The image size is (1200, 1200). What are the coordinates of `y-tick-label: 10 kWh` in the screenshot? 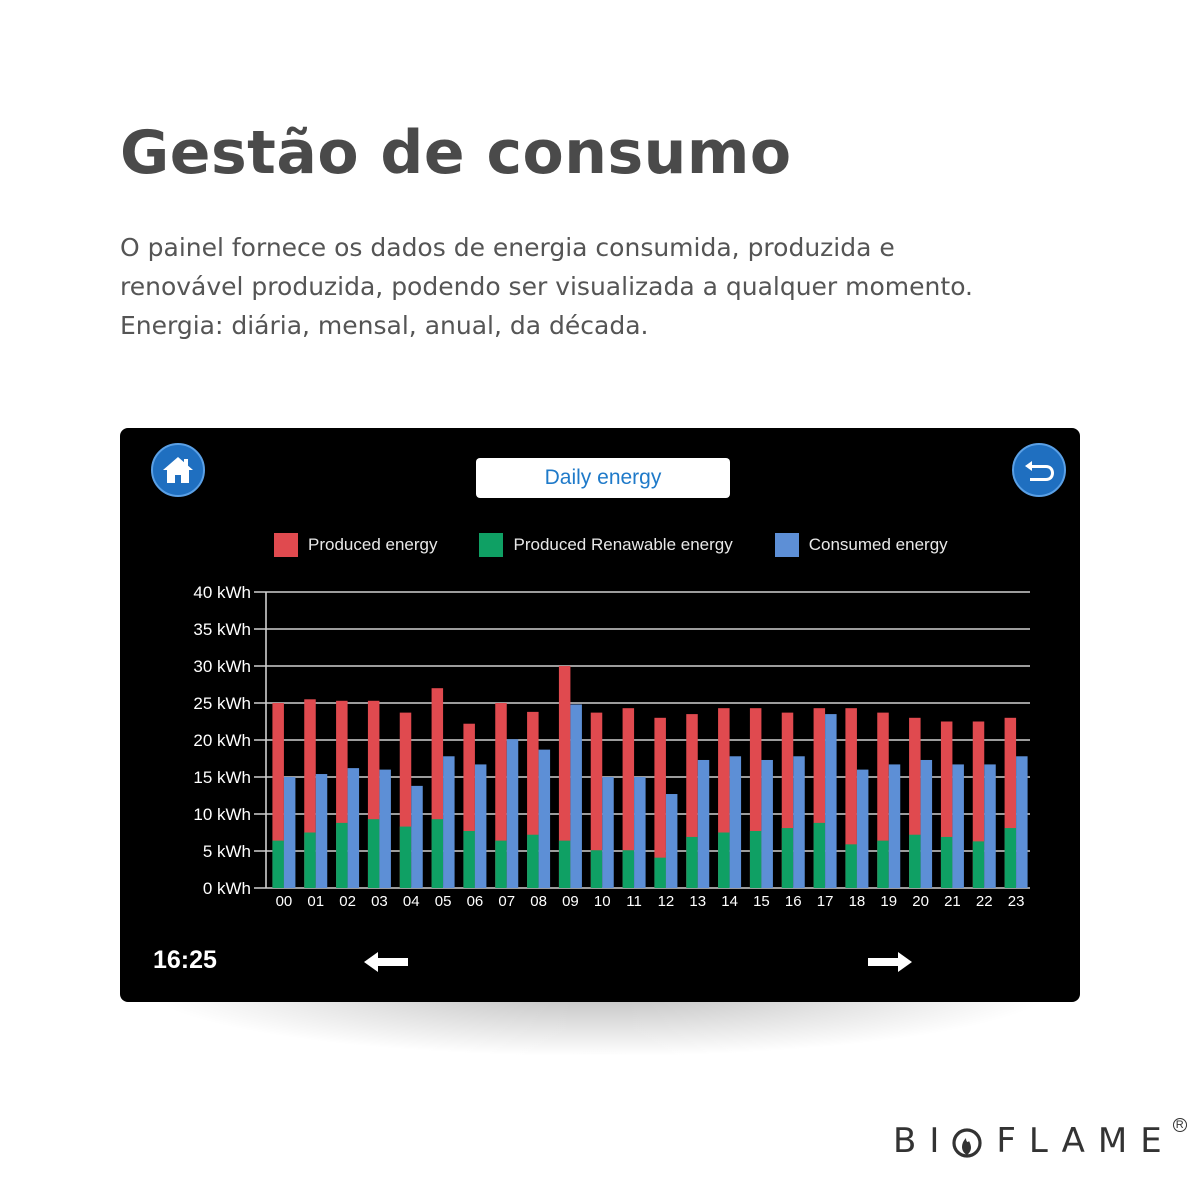 It's located at (222, 814).